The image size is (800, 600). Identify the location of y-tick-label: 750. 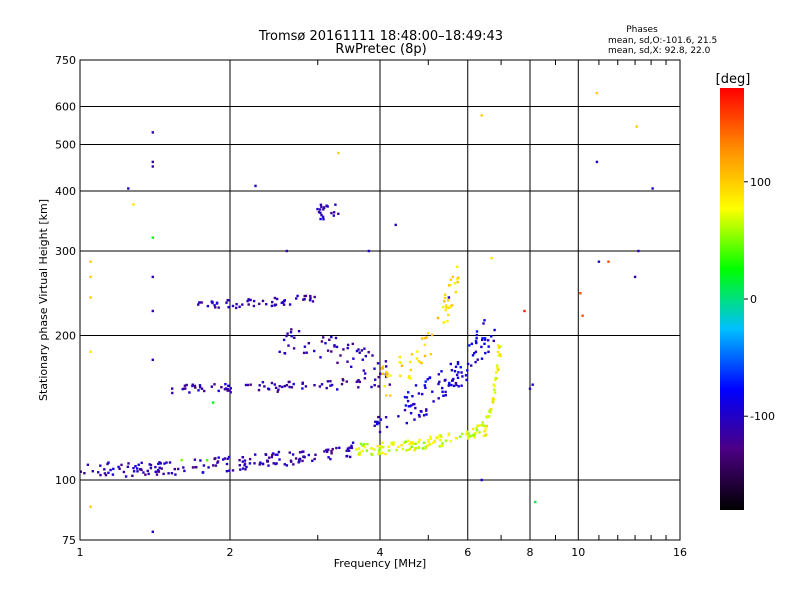
(65, 60).